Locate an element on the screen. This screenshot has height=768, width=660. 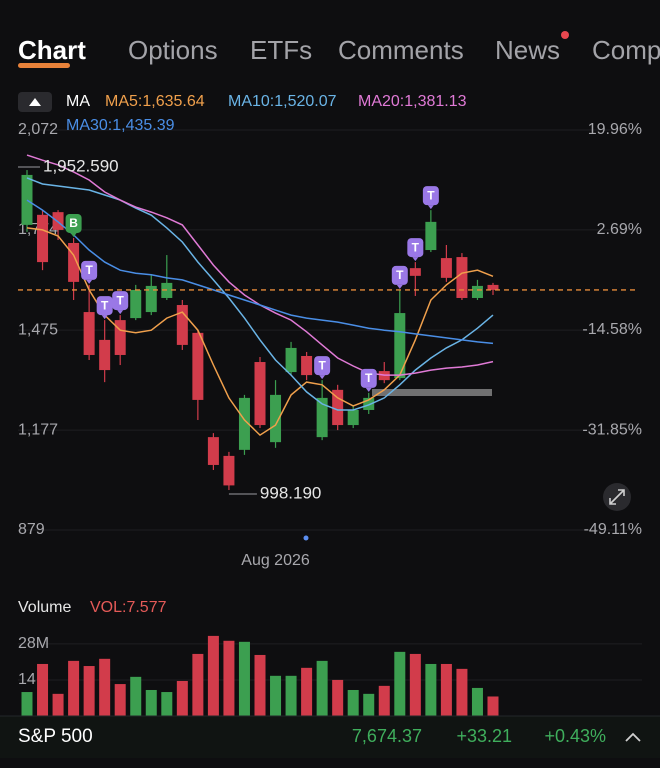
tab-chart: Chart is located at coordinates (52, 50).